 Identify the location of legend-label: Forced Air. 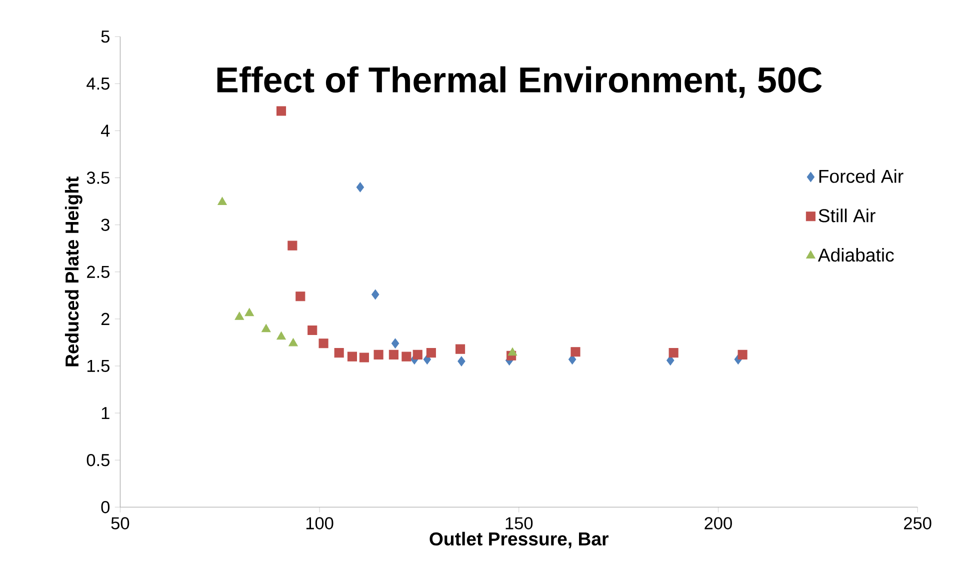
(861, 176).